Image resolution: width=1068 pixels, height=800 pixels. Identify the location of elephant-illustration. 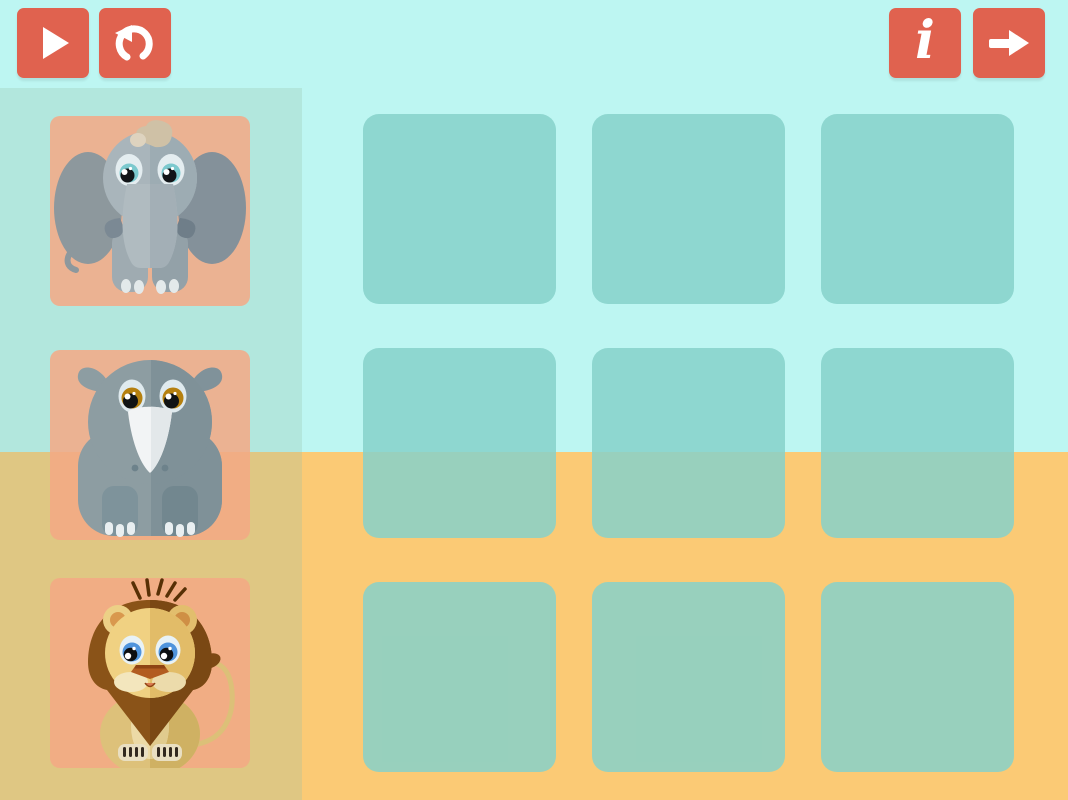
(150, 207).